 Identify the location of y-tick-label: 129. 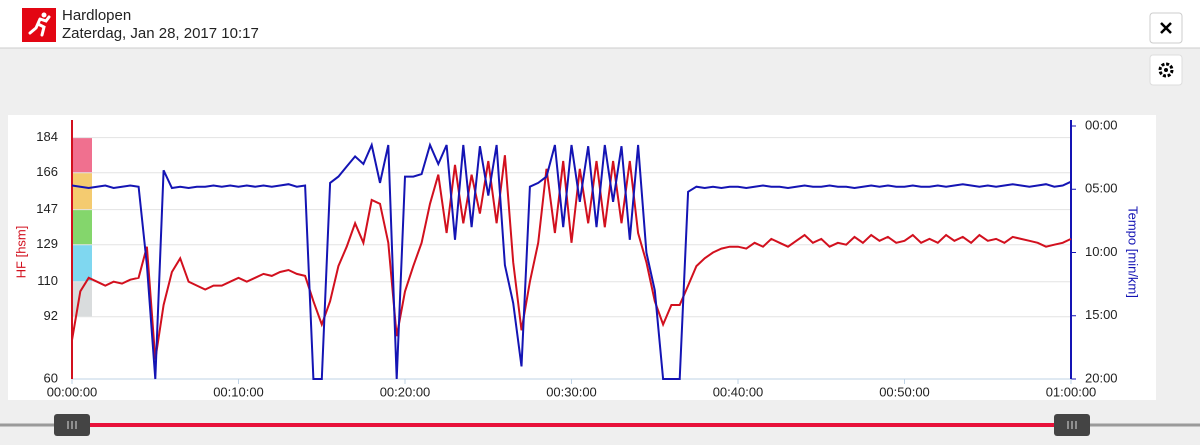
(47, 243).